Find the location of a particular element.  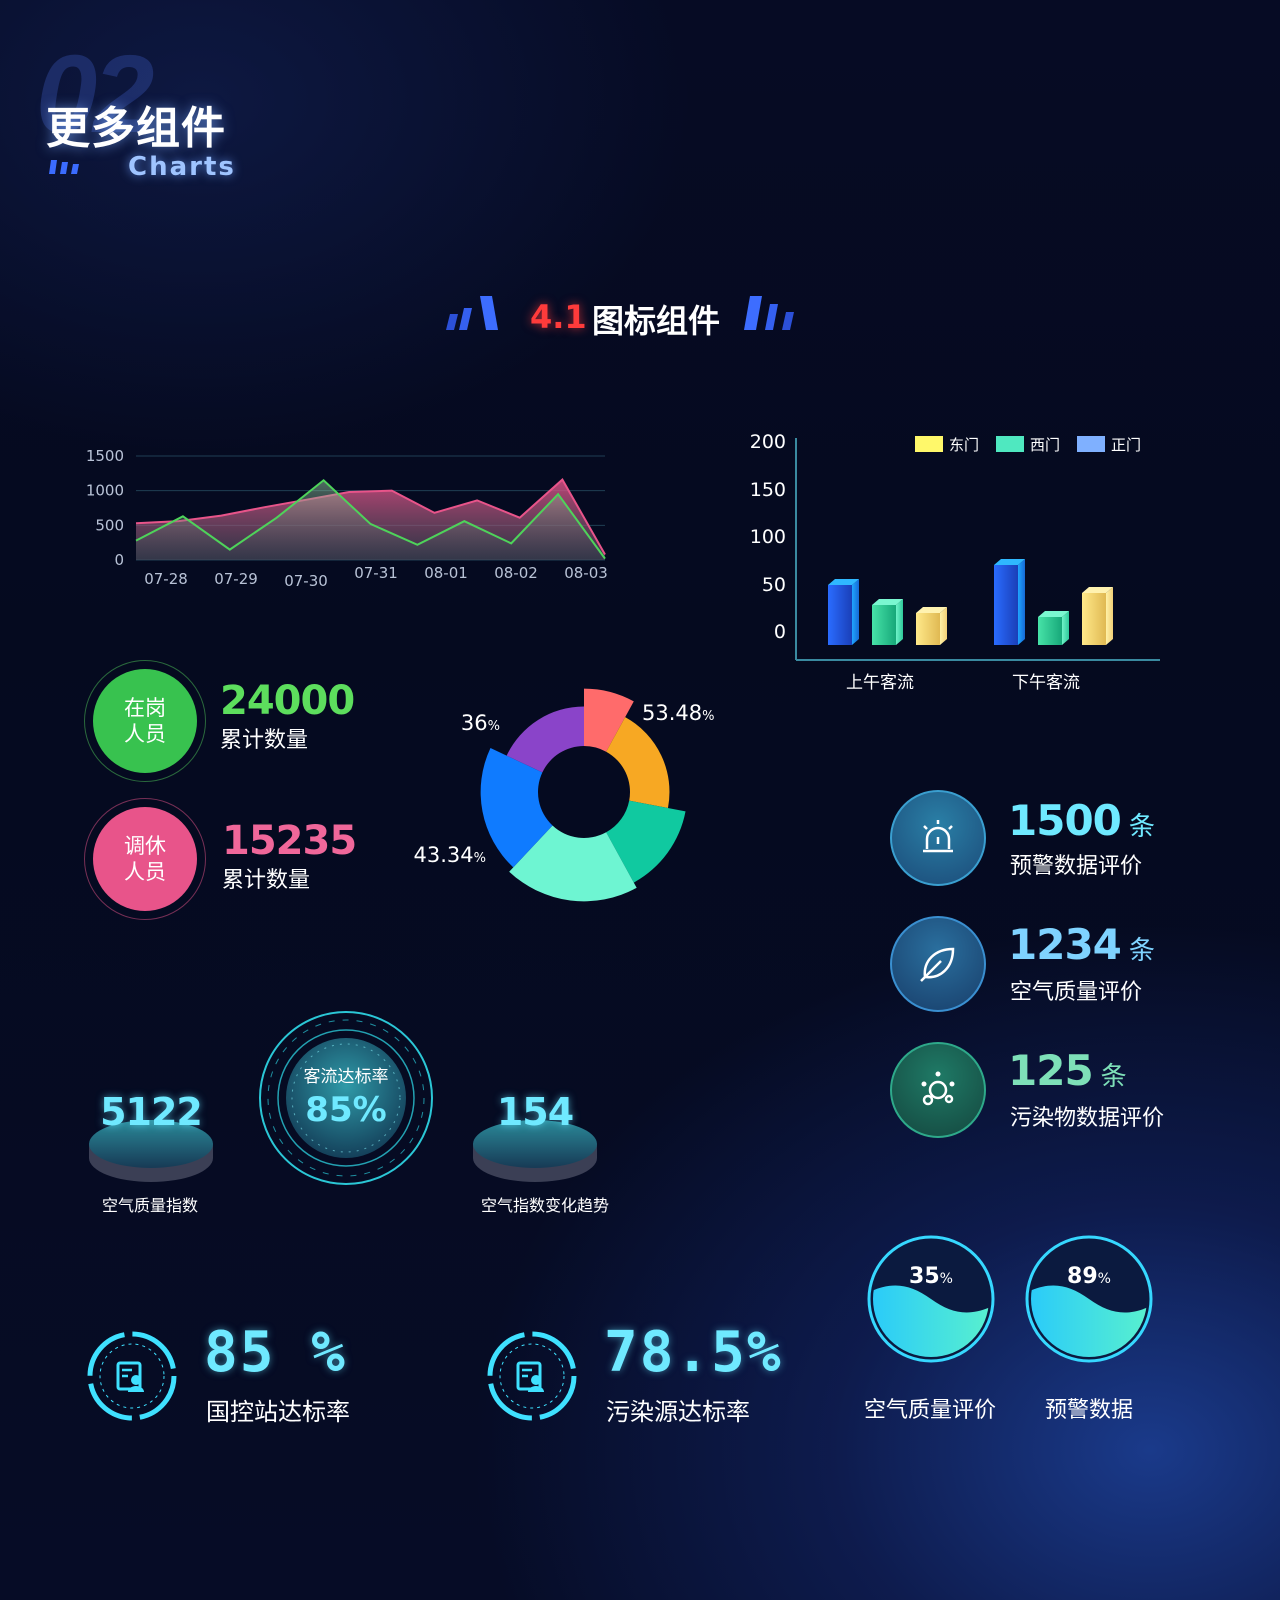

staff-card-leave: 调休 人员 is located at coordinates (145, 859).